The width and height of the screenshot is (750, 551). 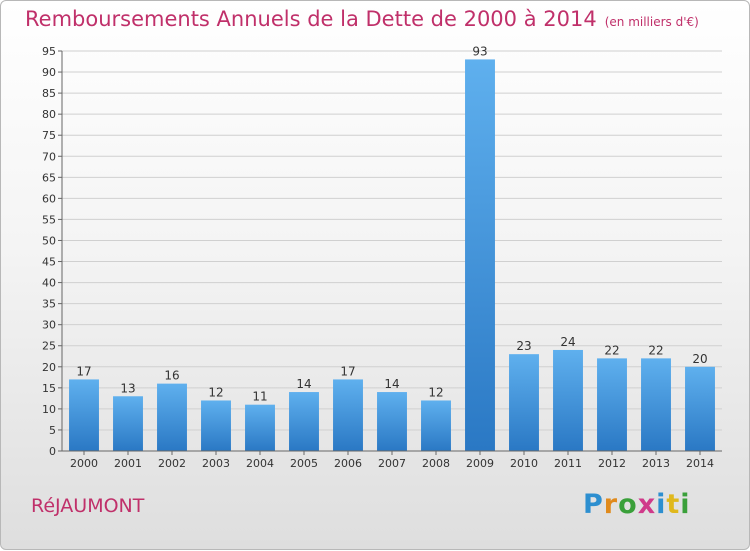 What do you see at coordinates (52, 430) in the screenshot?
I see `y-tick-label: 5` at bounding box center [52, 430].